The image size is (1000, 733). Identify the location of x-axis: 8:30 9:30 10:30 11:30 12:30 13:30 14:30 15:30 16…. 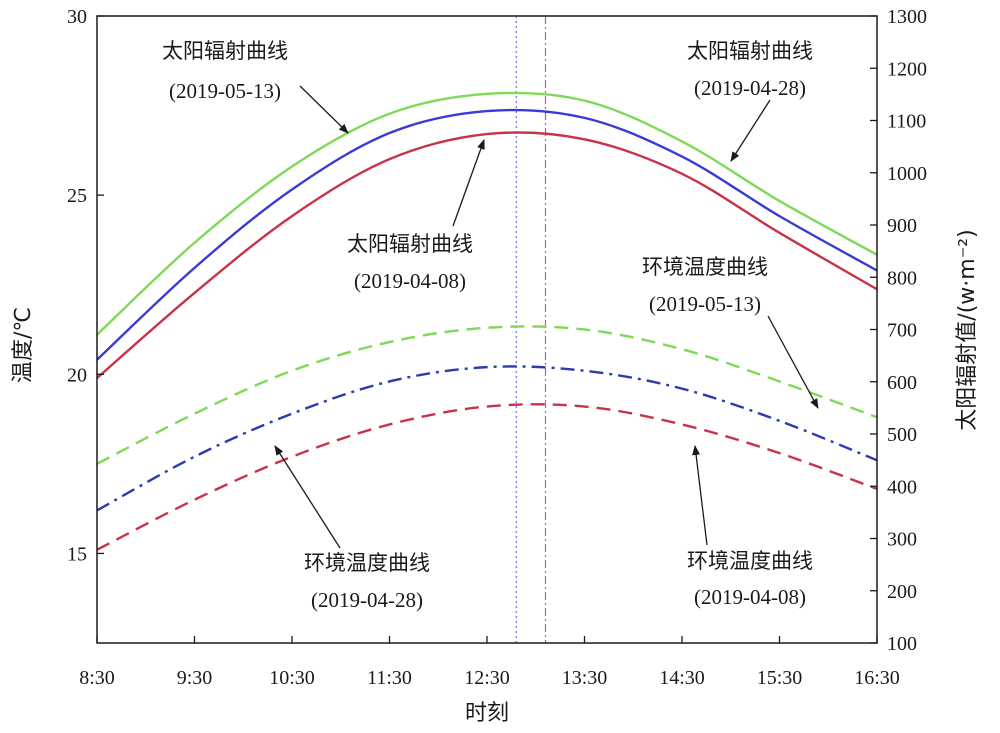
(489, 662).